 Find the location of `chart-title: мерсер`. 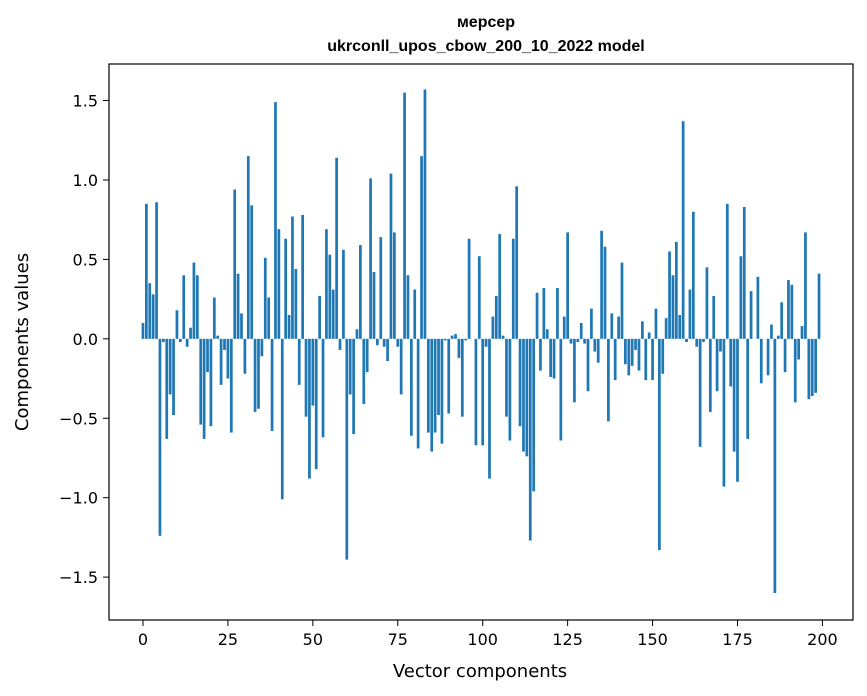

chart-title: мерсер is located at coordinates (486, 22).